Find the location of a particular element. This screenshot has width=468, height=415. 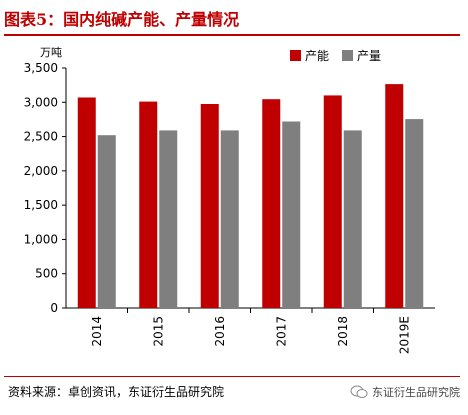

legend-label: 产量 is located at coordinates (369, 56).